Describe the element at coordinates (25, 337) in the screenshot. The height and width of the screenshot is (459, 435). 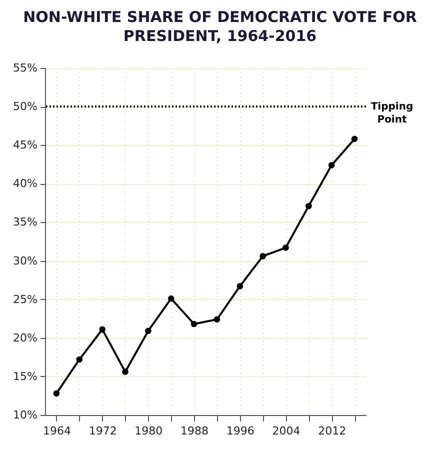
I see `y-tick-label: 20%` at that location.